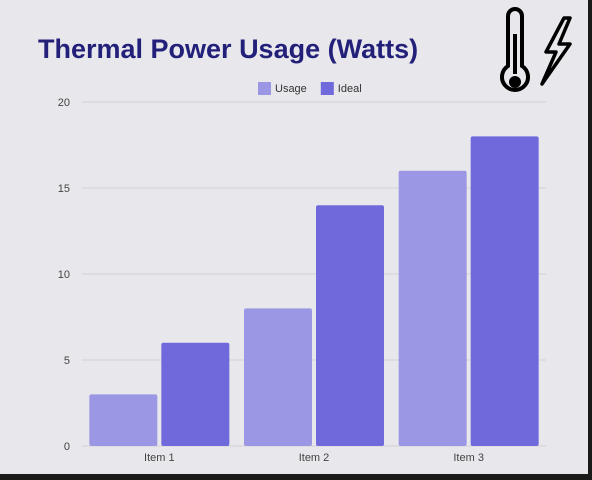 Image resolution: width=592 pixels, height=480 pixels. Describe the element at coordinates (291, 89) in the screenshot. I see `legend-label-usage: Usage` at that location.